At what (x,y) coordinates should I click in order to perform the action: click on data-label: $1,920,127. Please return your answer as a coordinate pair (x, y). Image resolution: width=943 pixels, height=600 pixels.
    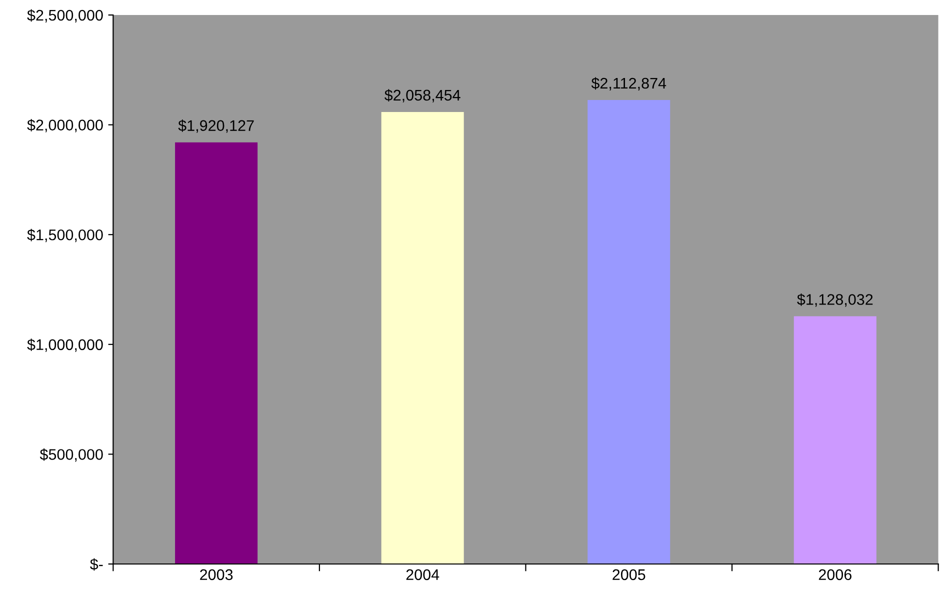
    Looking at the image, I should click on (216, 126).